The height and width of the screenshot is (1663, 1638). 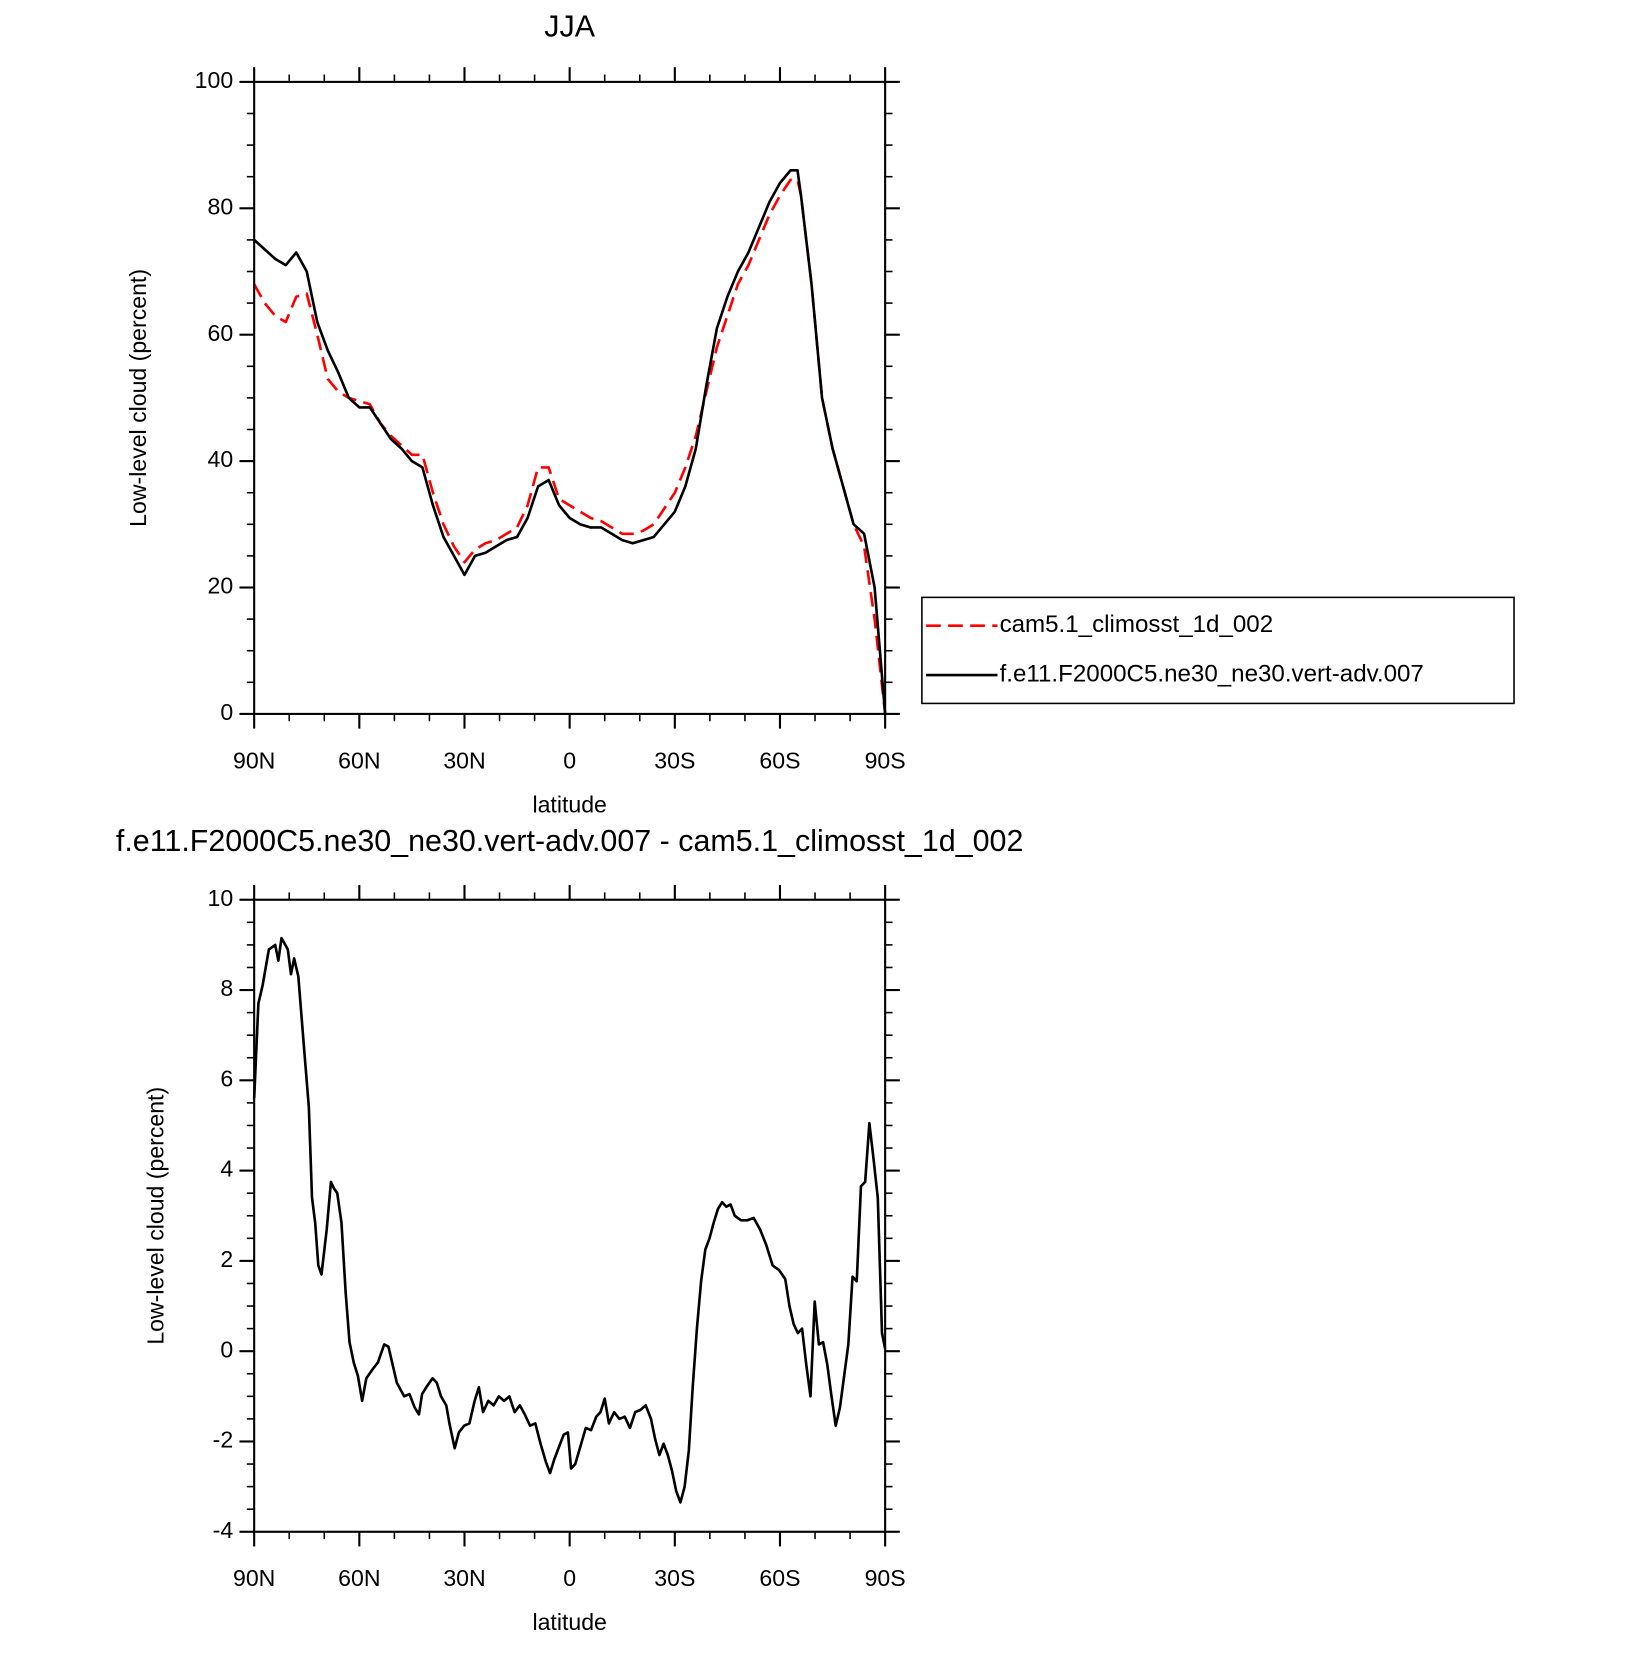 What do you see at coordinates (220, 459) in the screenshot?
I see `y-tick-label: 40` at bounding box center [220, 459].